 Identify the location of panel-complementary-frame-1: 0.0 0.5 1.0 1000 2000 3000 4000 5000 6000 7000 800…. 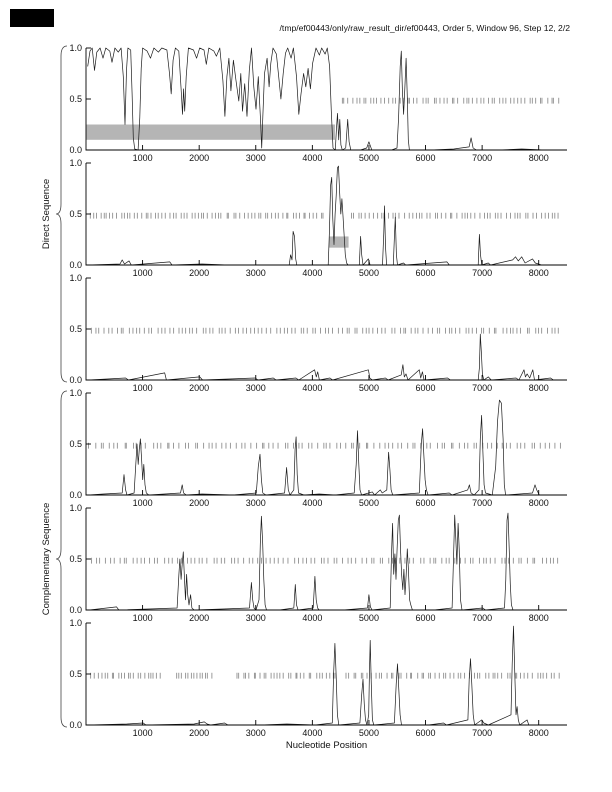
(318, 448).